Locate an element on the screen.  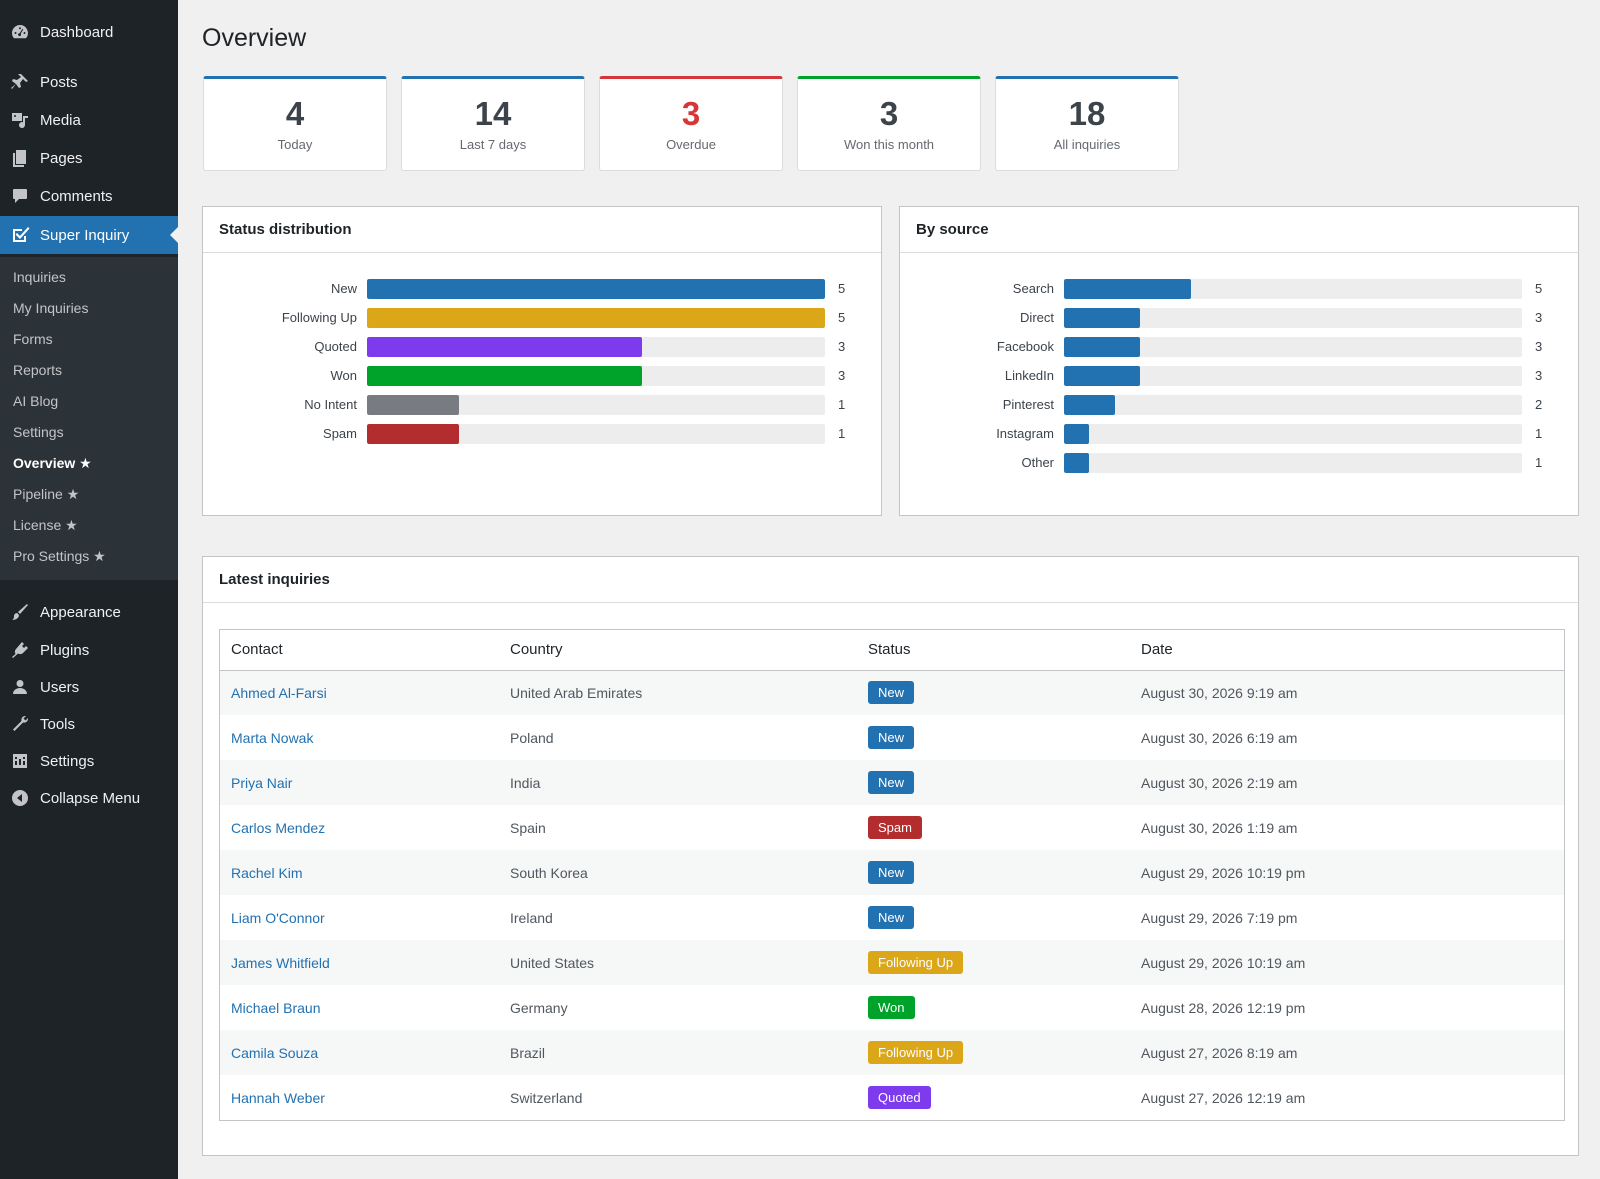
column-header-status: Status is located at coordinates (993, 650).